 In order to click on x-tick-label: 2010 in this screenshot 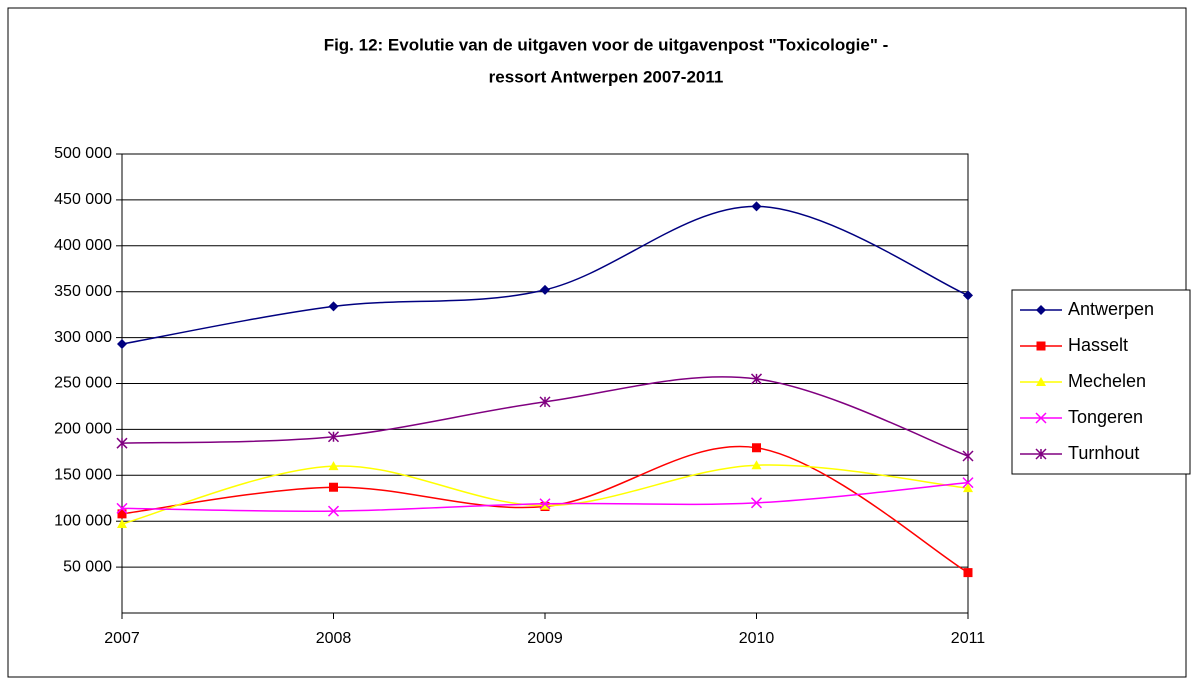, I will do `click(757, 638)`.